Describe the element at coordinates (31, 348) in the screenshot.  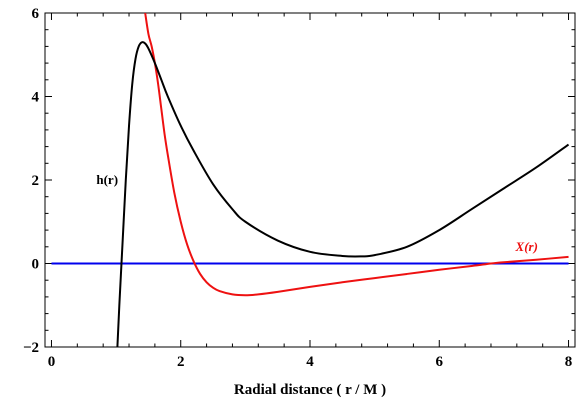
I see `y-tick-label: −2` at that location.